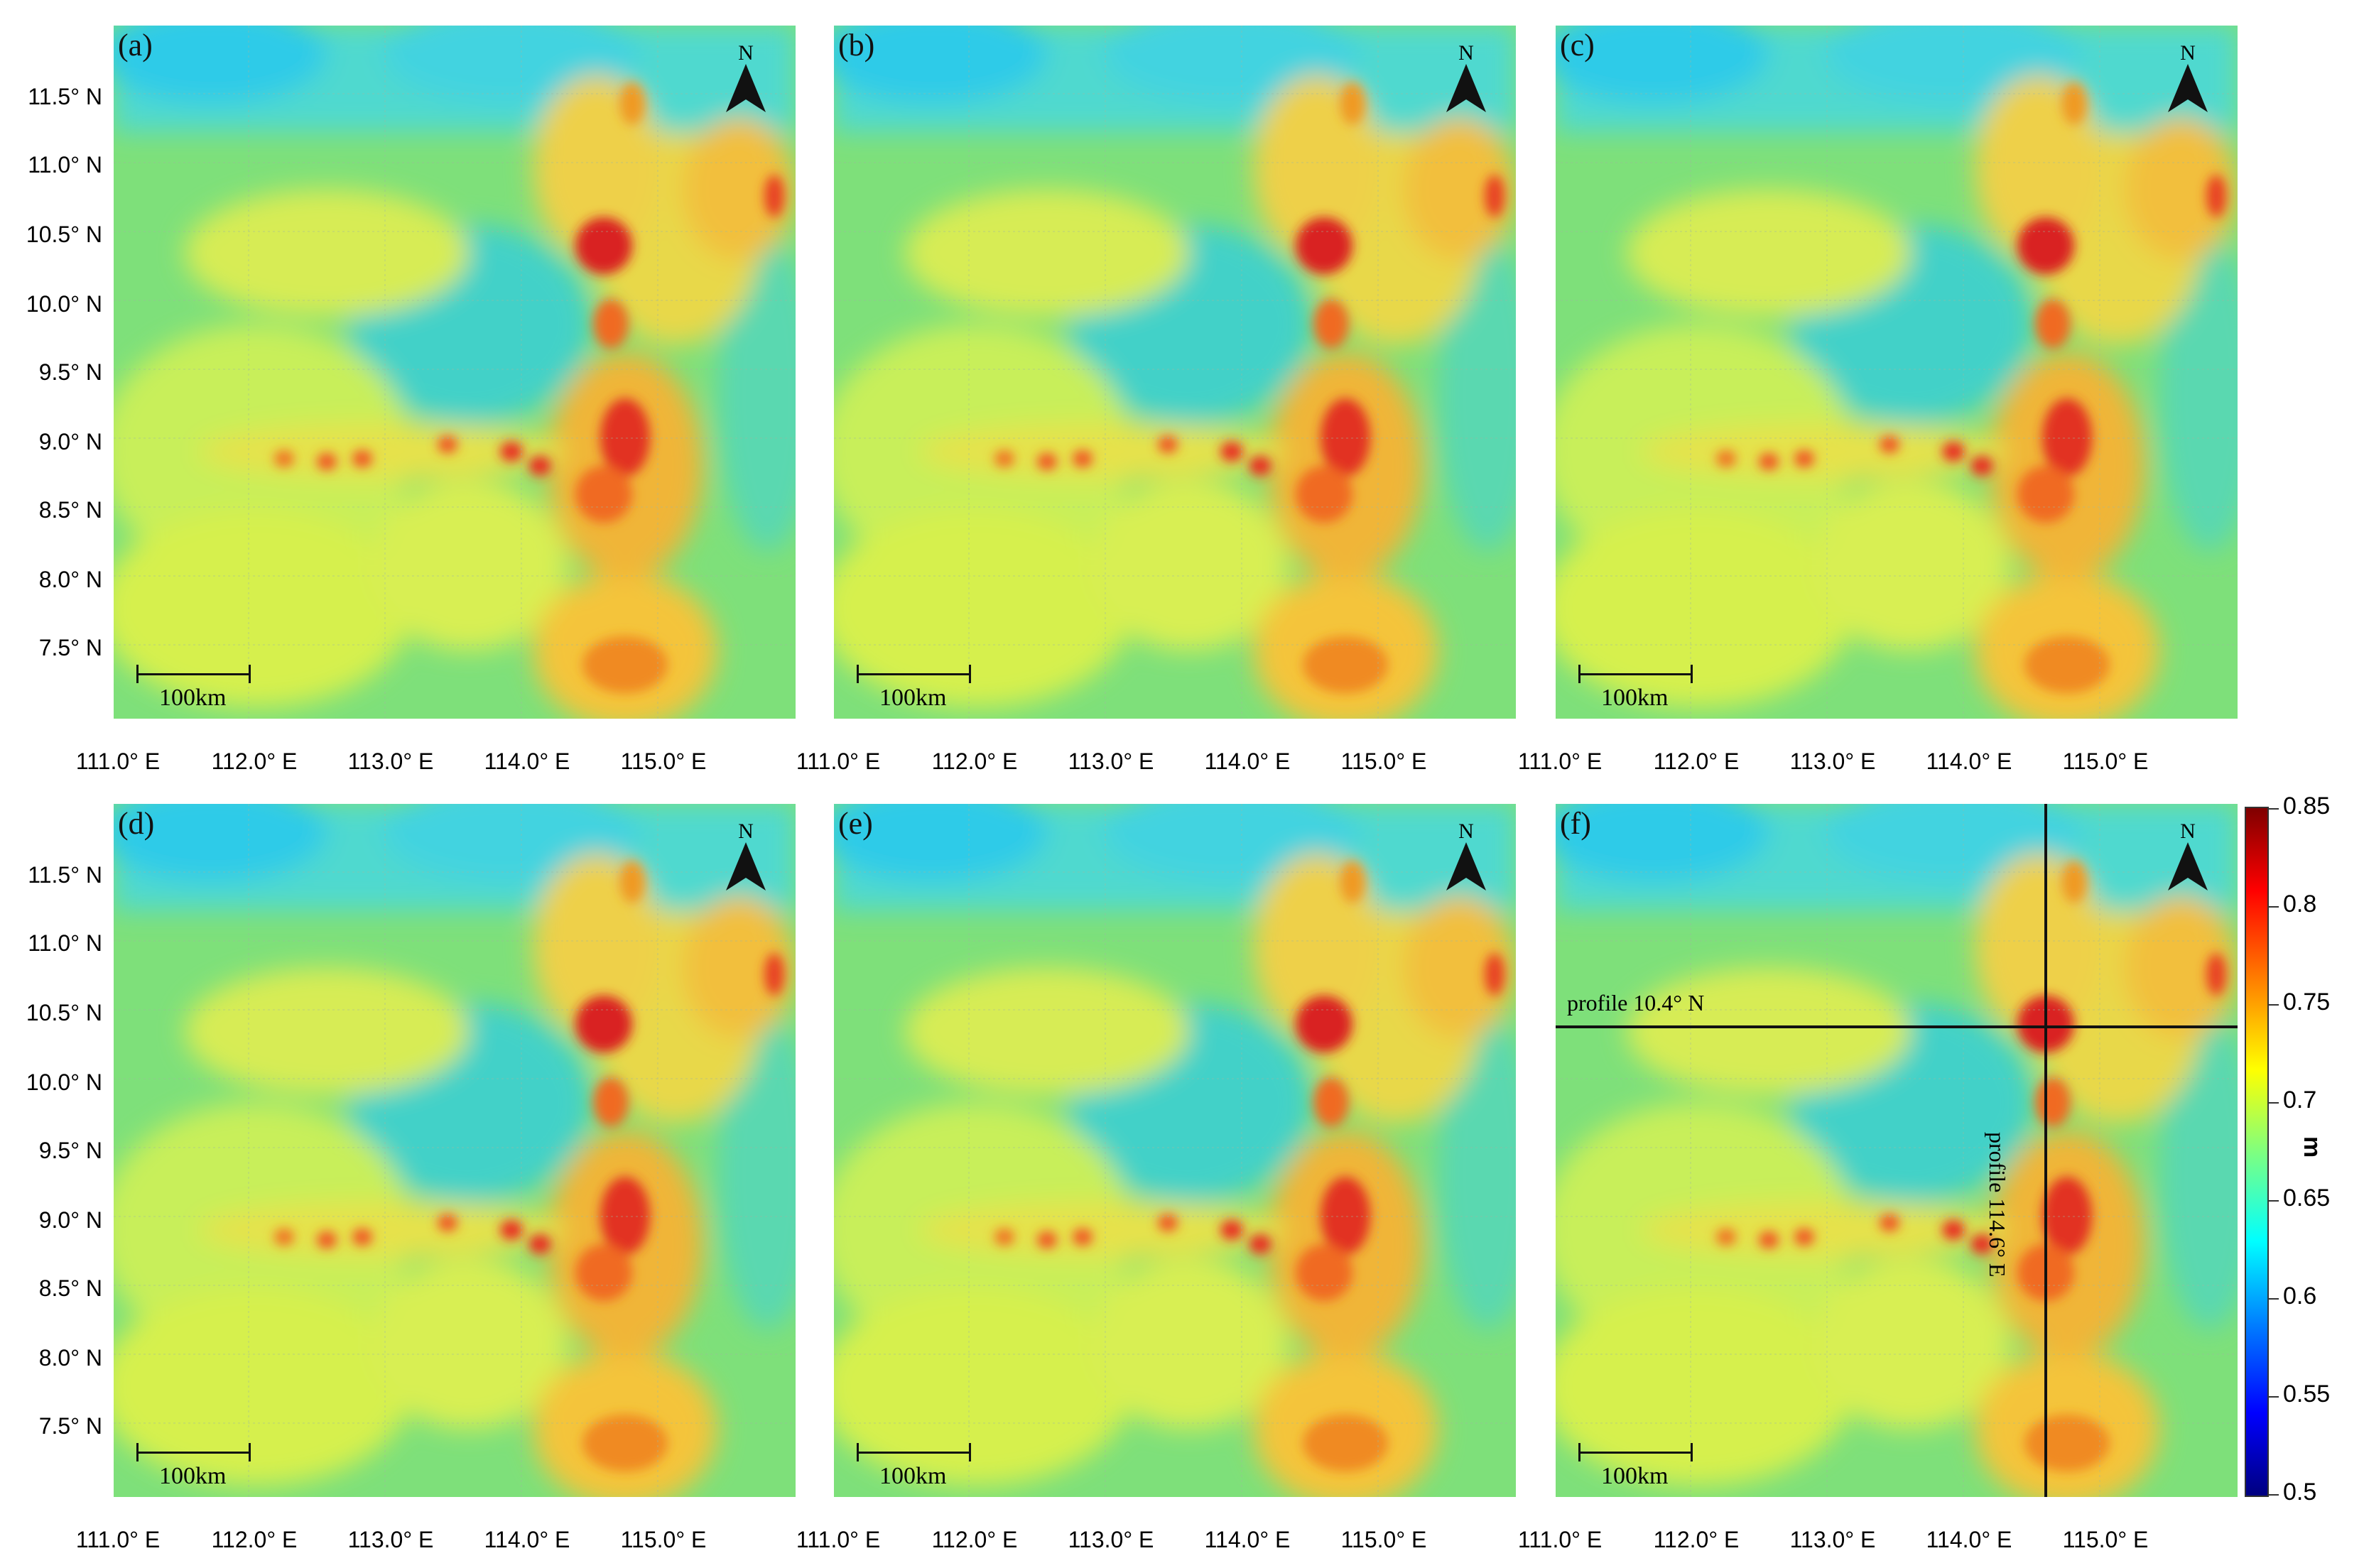  I want to click on lat-label: 11.5° N, so click(65, 96).